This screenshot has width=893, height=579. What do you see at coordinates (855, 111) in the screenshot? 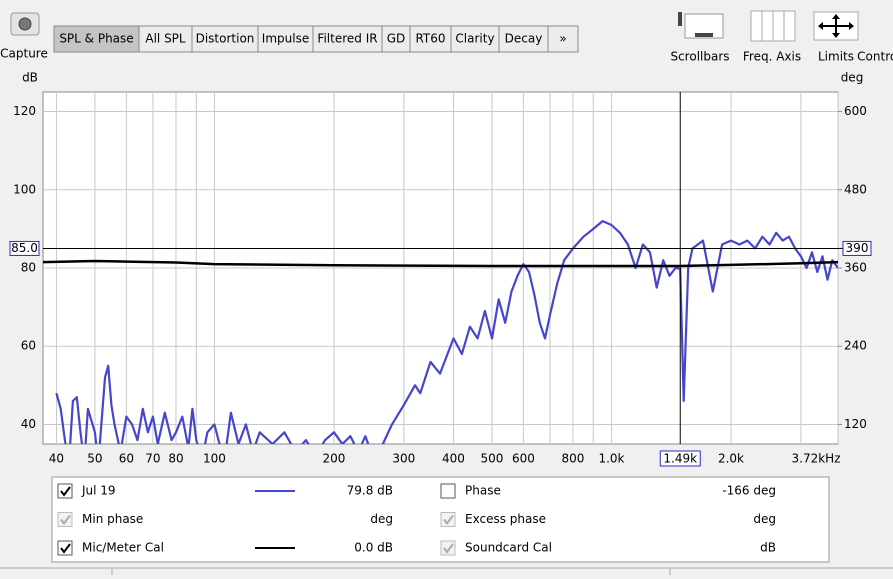
I see `y2-tick-label: 600` at bounding box center [855, 111].